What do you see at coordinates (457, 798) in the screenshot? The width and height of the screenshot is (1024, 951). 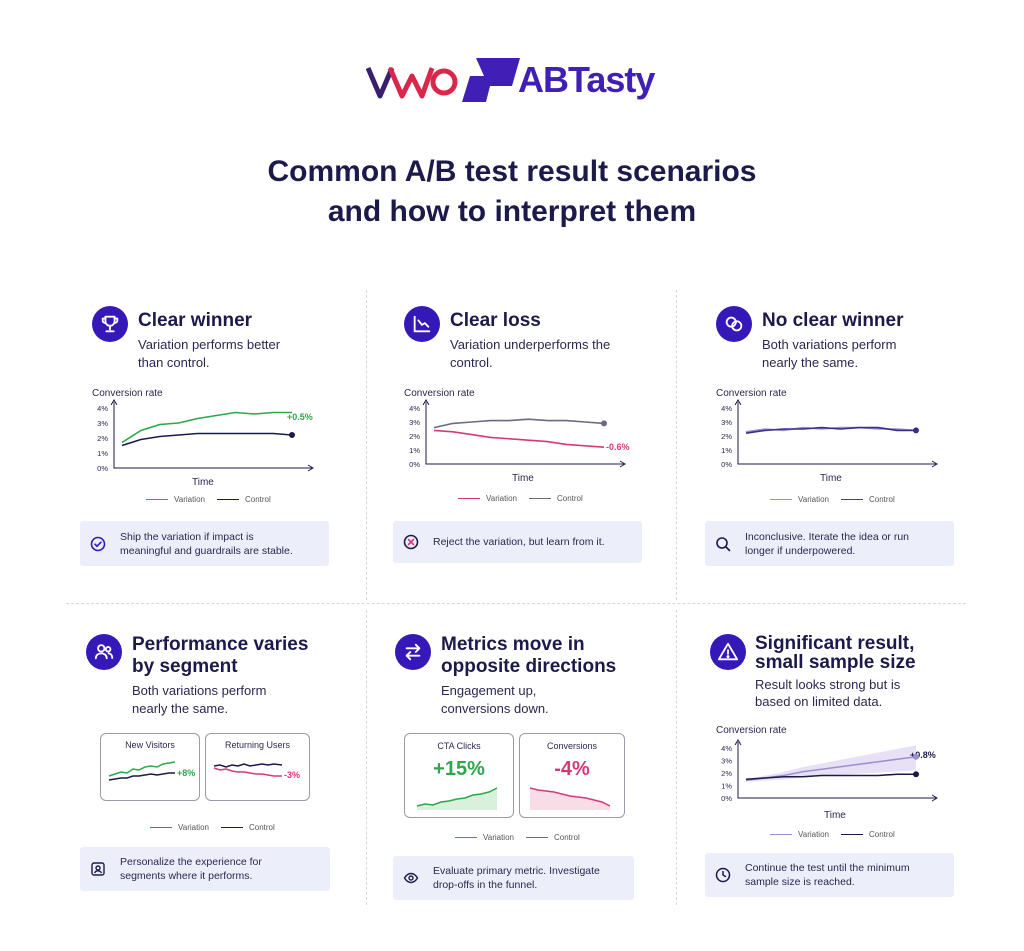 I see `metric-sparkline` at bounding box center [457, 798].